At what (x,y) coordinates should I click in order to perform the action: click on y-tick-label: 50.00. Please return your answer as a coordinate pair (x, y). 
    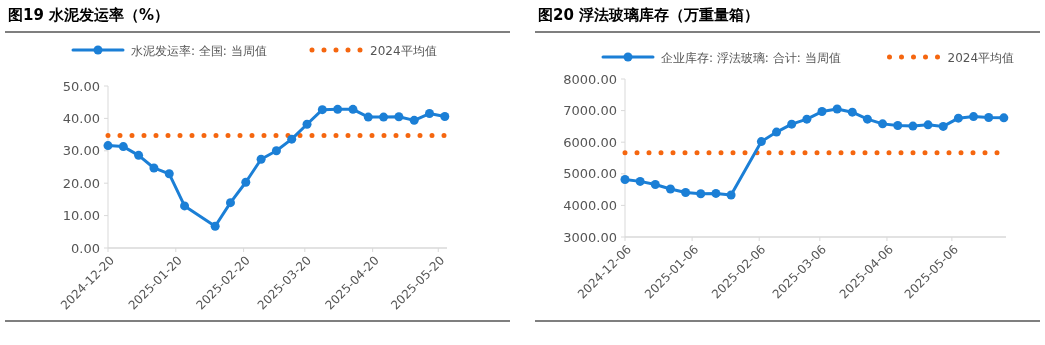
    Looking at the image, I should click on (81, 86).